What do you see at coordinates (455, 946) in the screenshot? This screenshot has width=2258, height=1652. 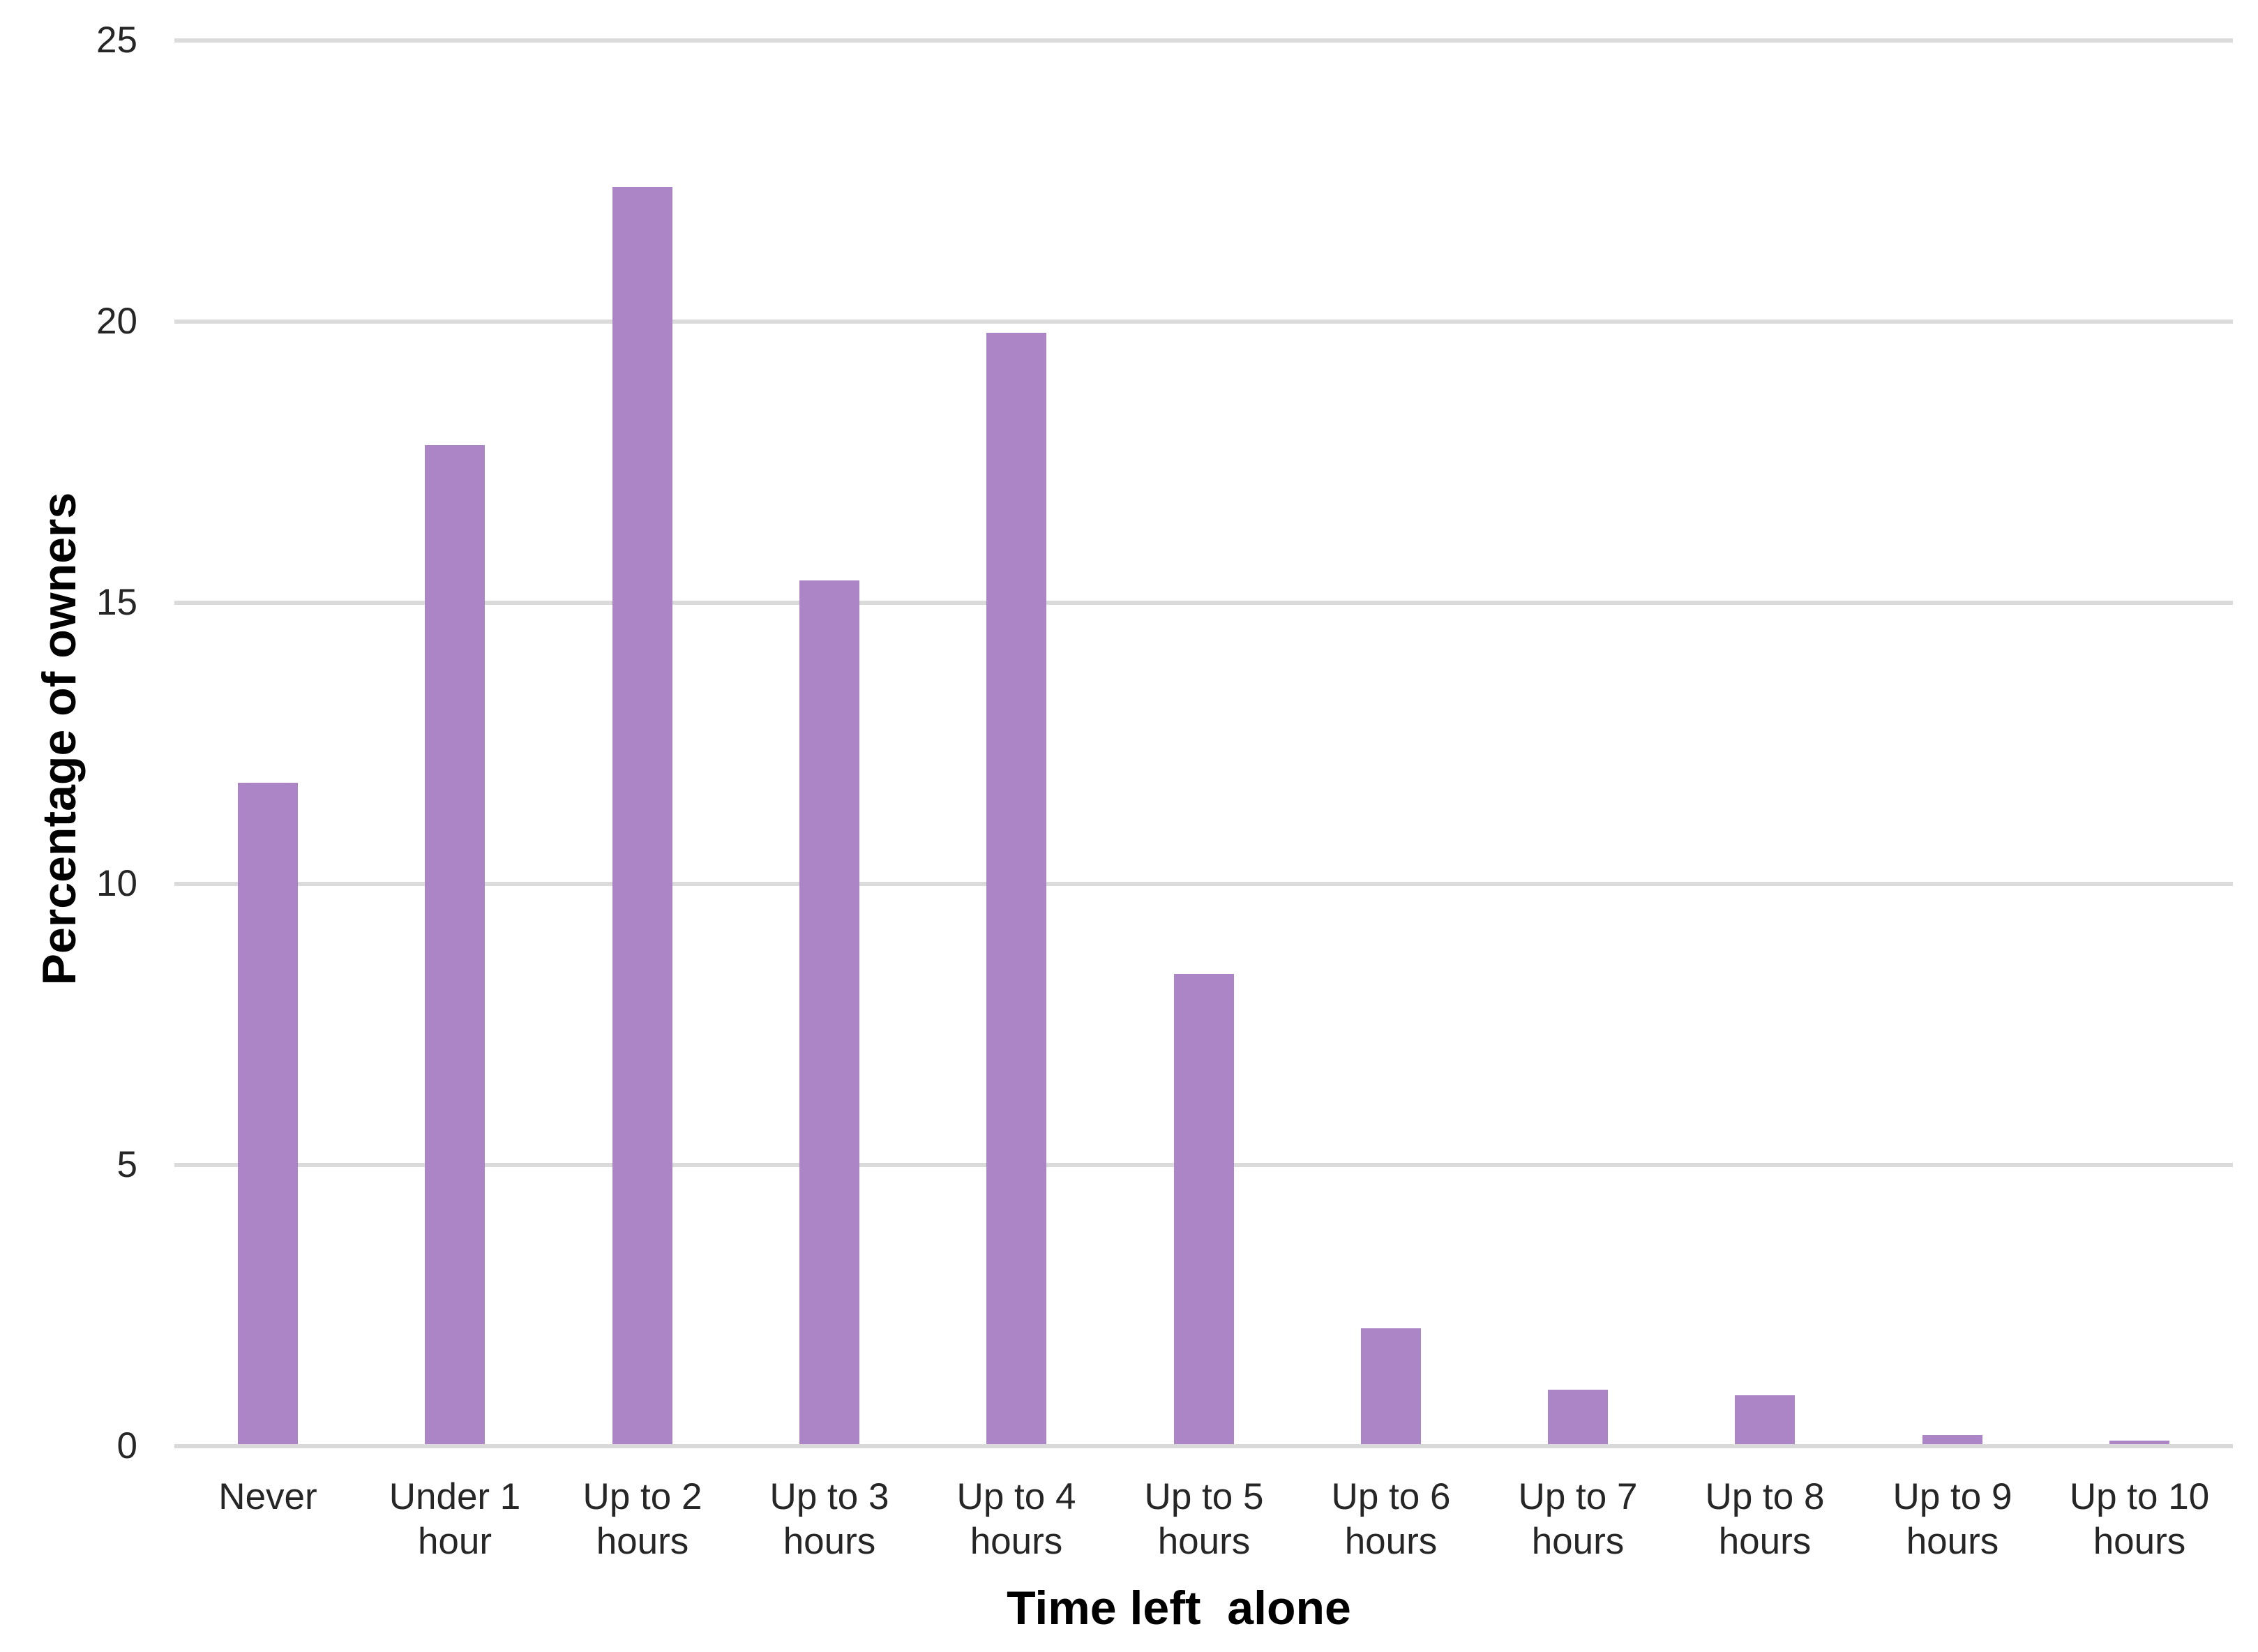 I see `bar-under-1-hour` at bounding box center [455, 946].